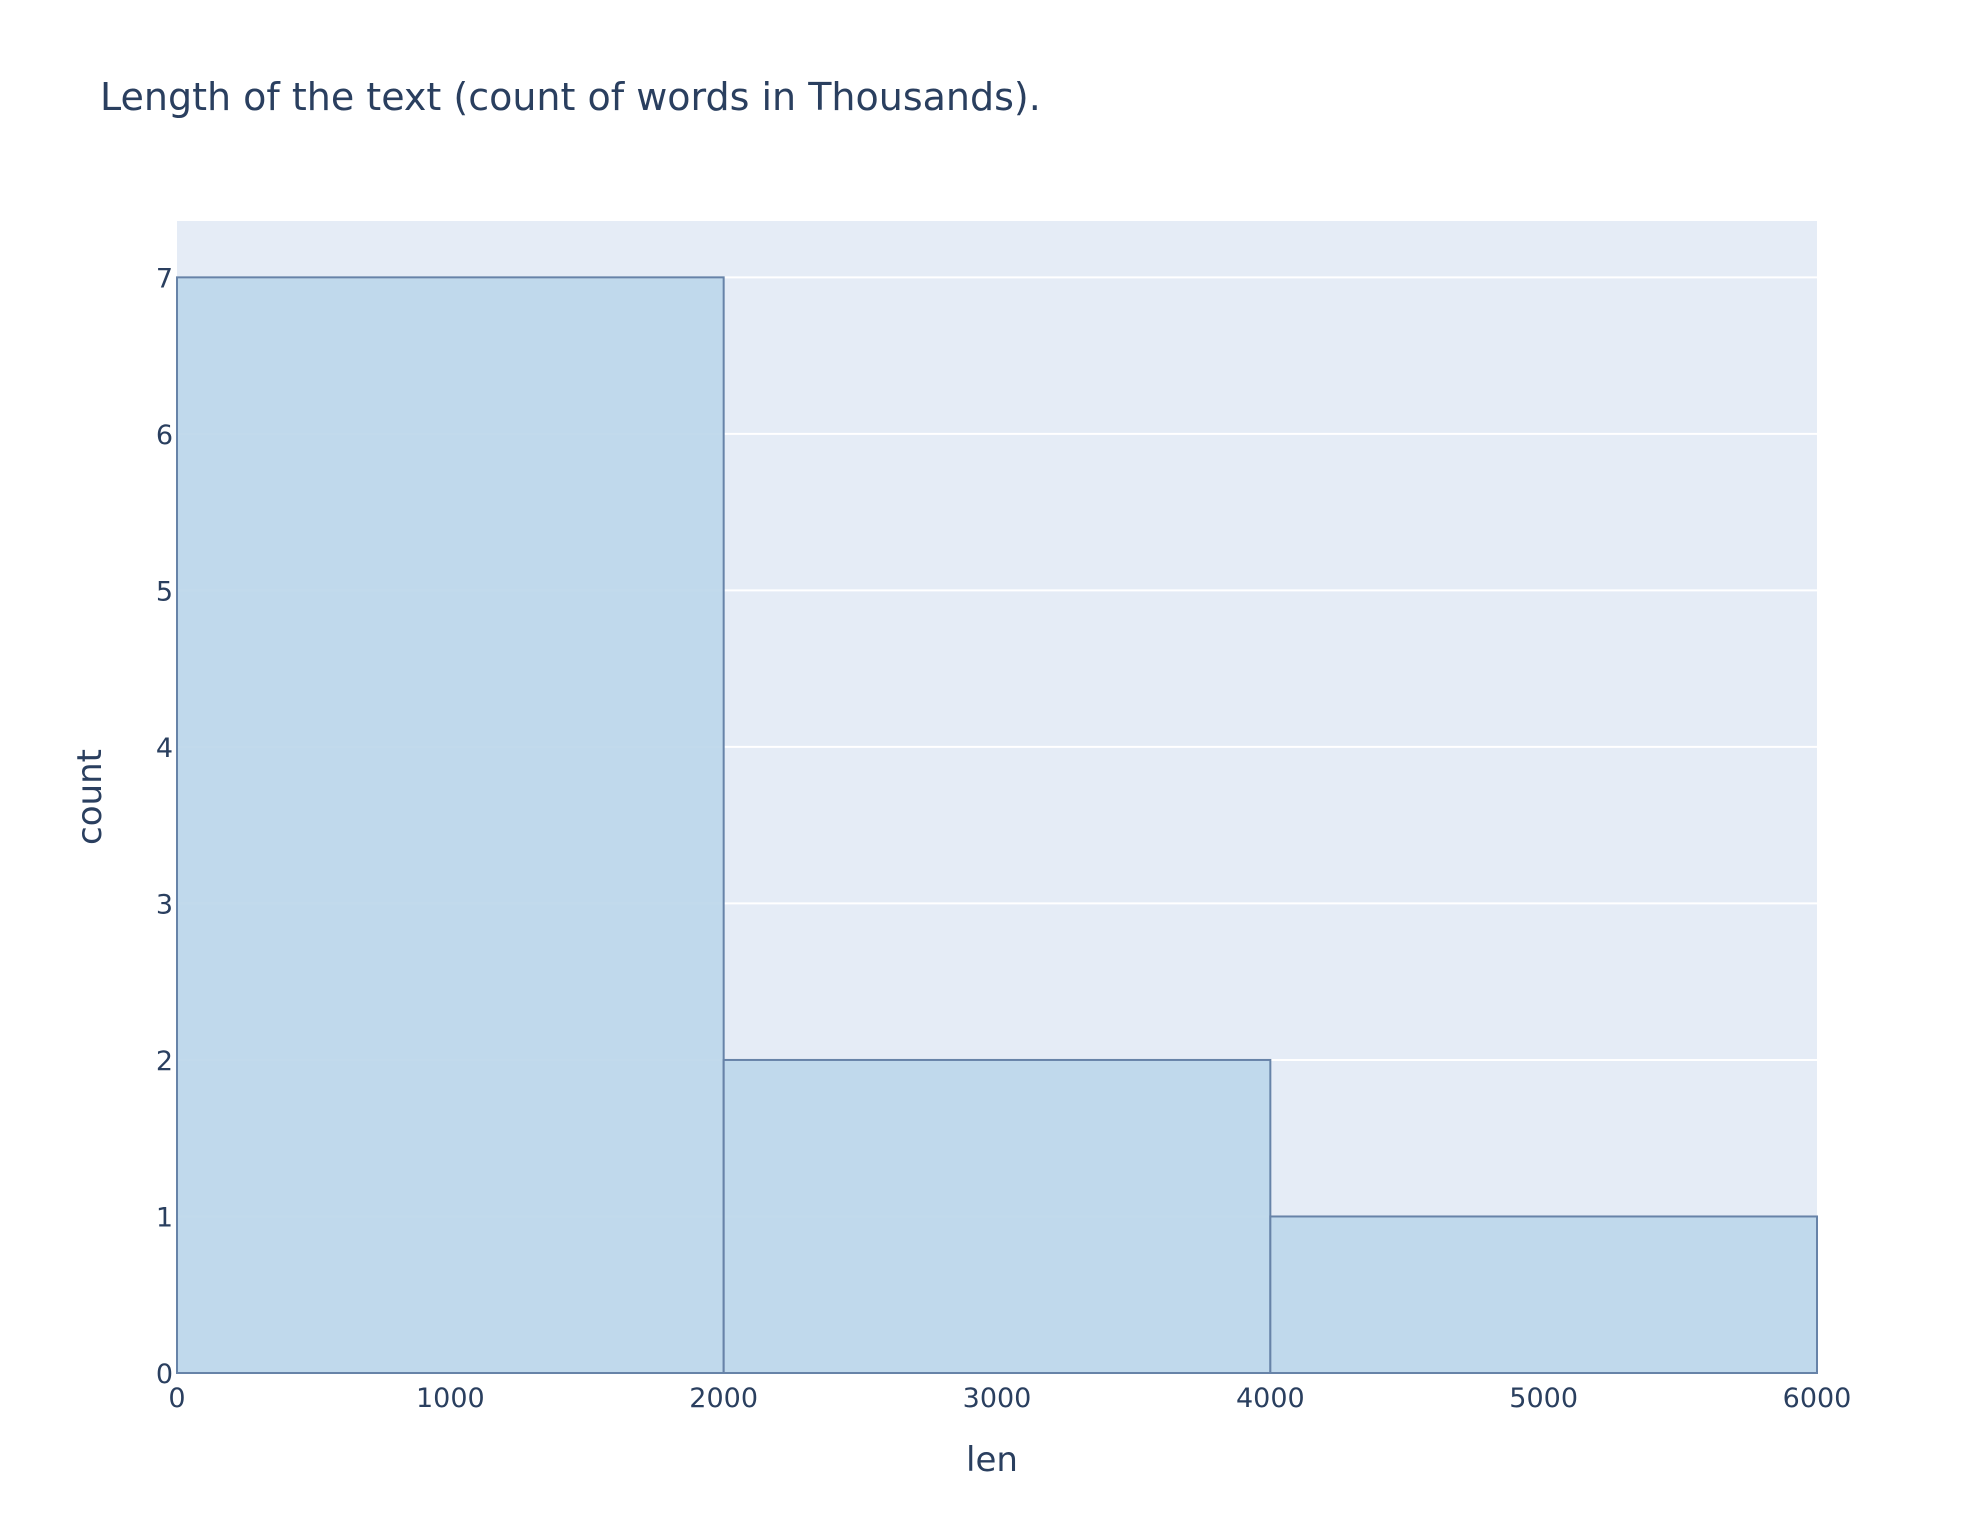  I want to click on x-tick-label: 0, so click(176, 1398).